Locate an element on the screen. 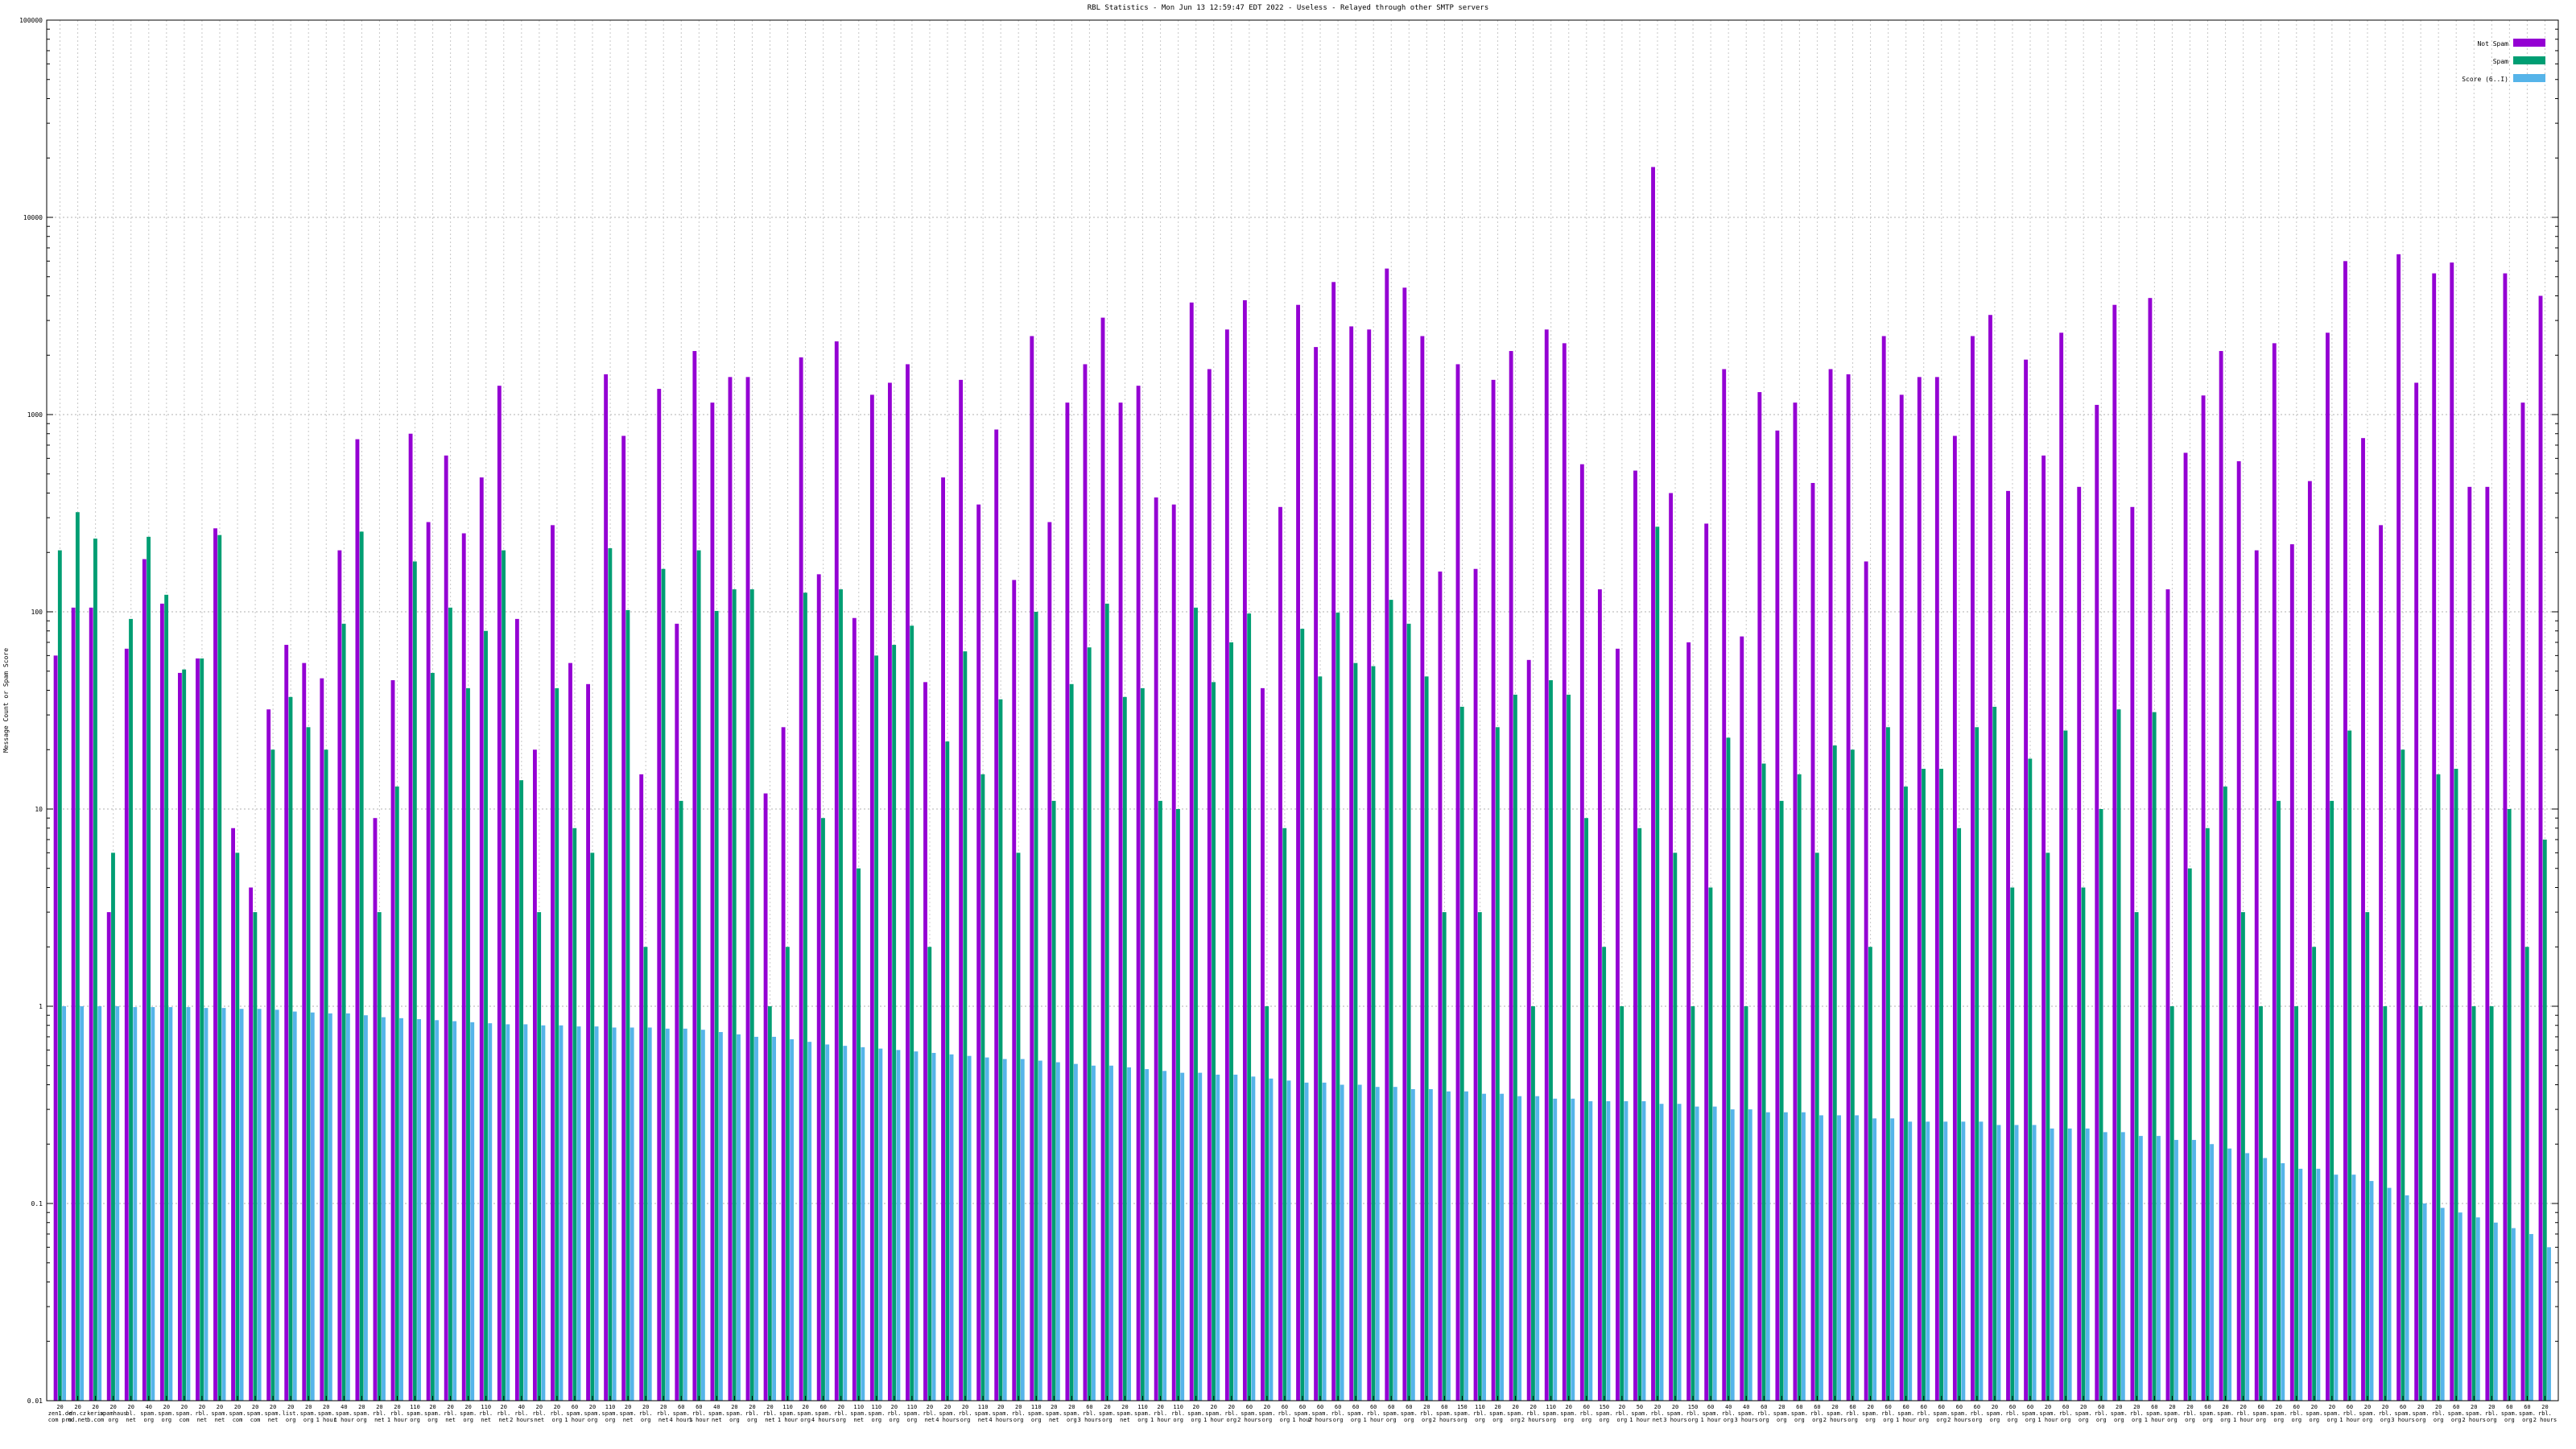 The width and height of the screenshot is (2576, 1449). x-tick-label: 3 hours is located at coordinates (1675, 1420).